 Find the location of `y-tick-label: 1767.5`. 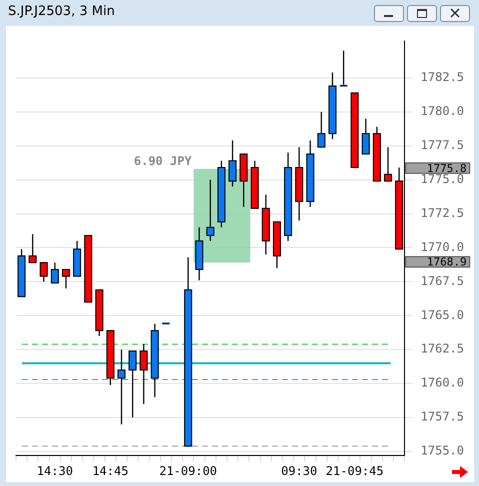

y-tick-label: 1767.5 is located at coordinates (442, 281).